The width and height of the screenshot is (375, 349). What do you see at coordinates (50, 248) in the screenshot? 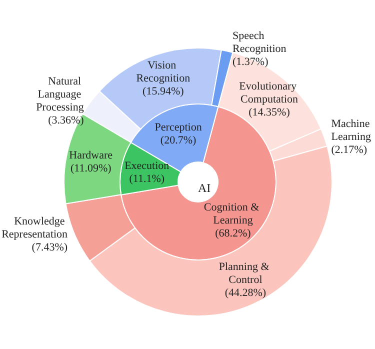
I see `data-label: (7.43%)` at bounding box center [50, 248].